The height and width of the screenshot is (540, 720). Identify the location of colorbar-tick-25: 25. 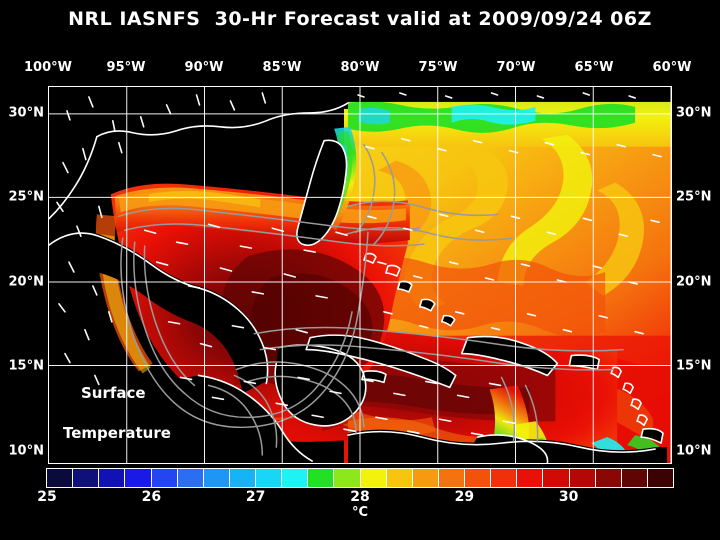
(47, 497).